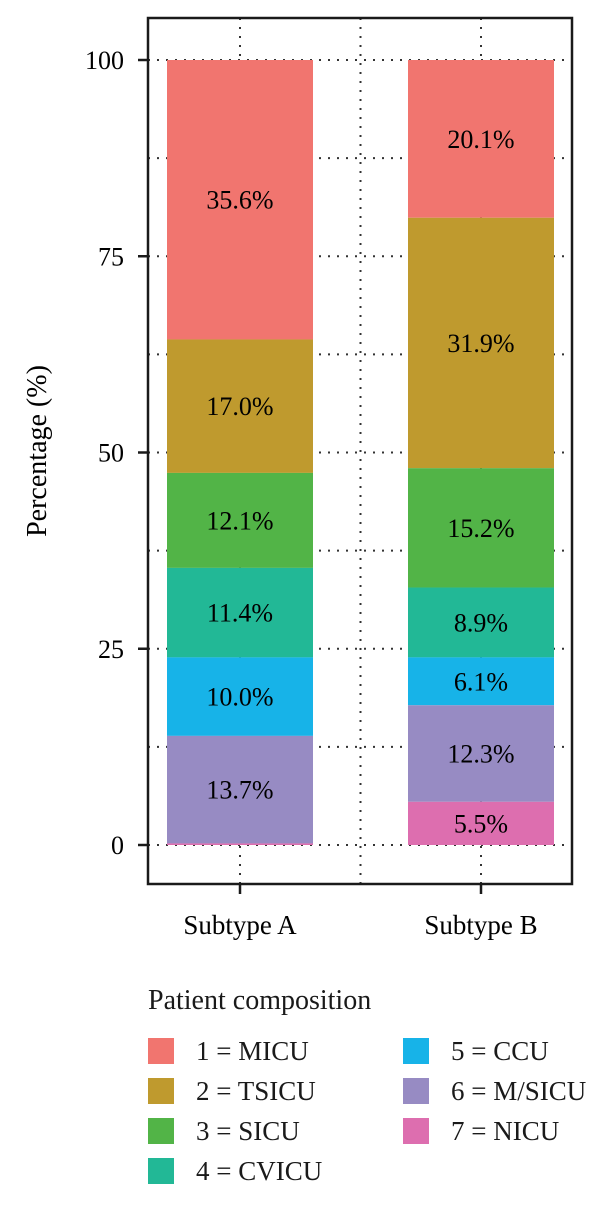 The image size is (600, 1226). I want to click on segment-value-label: 10.0%, so click(239, 697).